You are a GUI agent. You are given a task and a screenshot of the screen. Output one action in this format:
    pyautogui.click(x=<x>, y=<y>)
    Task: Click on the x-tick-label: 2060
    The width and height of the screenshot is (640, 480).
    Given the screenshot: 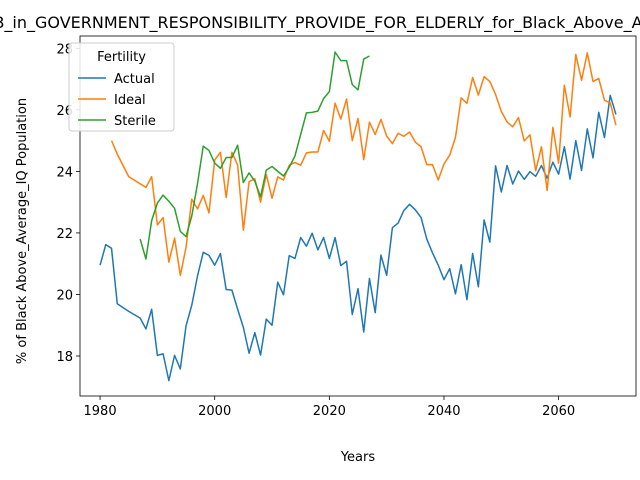 What is the action you would take?
    pyautogui.click(x=558, y=411)
    